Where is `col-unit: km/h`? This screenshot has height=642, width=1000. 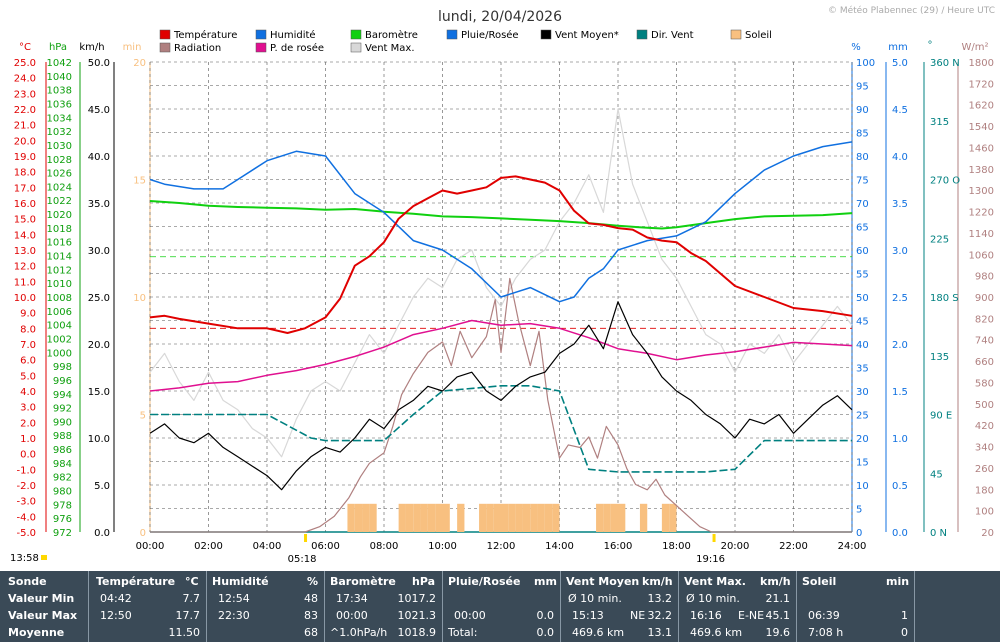 col-unit: km/h is located at coordinates (657, 581).